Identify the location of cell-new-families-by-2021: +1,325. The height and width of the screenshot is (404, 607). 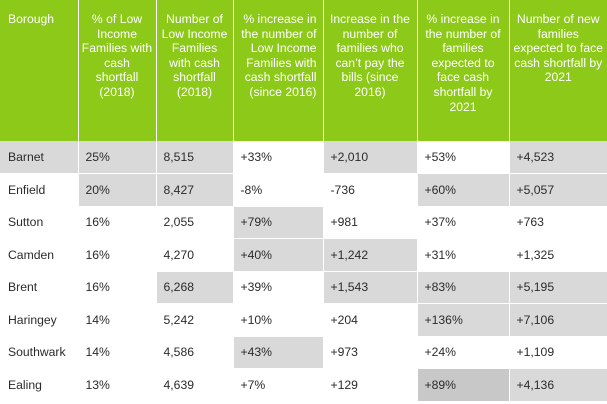
(557, 255).